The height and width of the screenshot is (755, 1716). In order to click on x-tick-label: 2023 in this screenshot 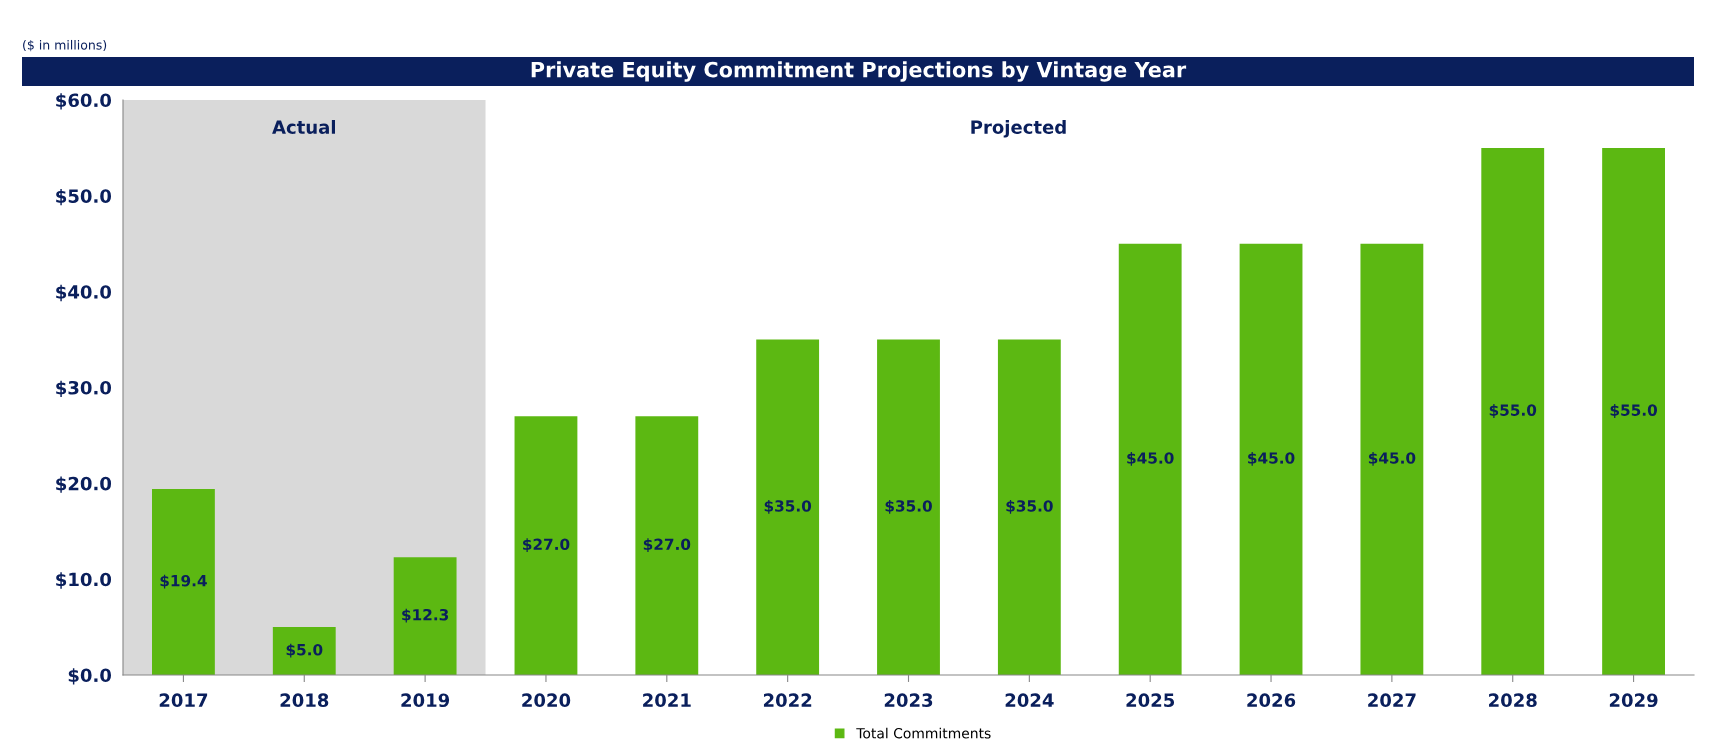, I will do `click(908, 700)`.